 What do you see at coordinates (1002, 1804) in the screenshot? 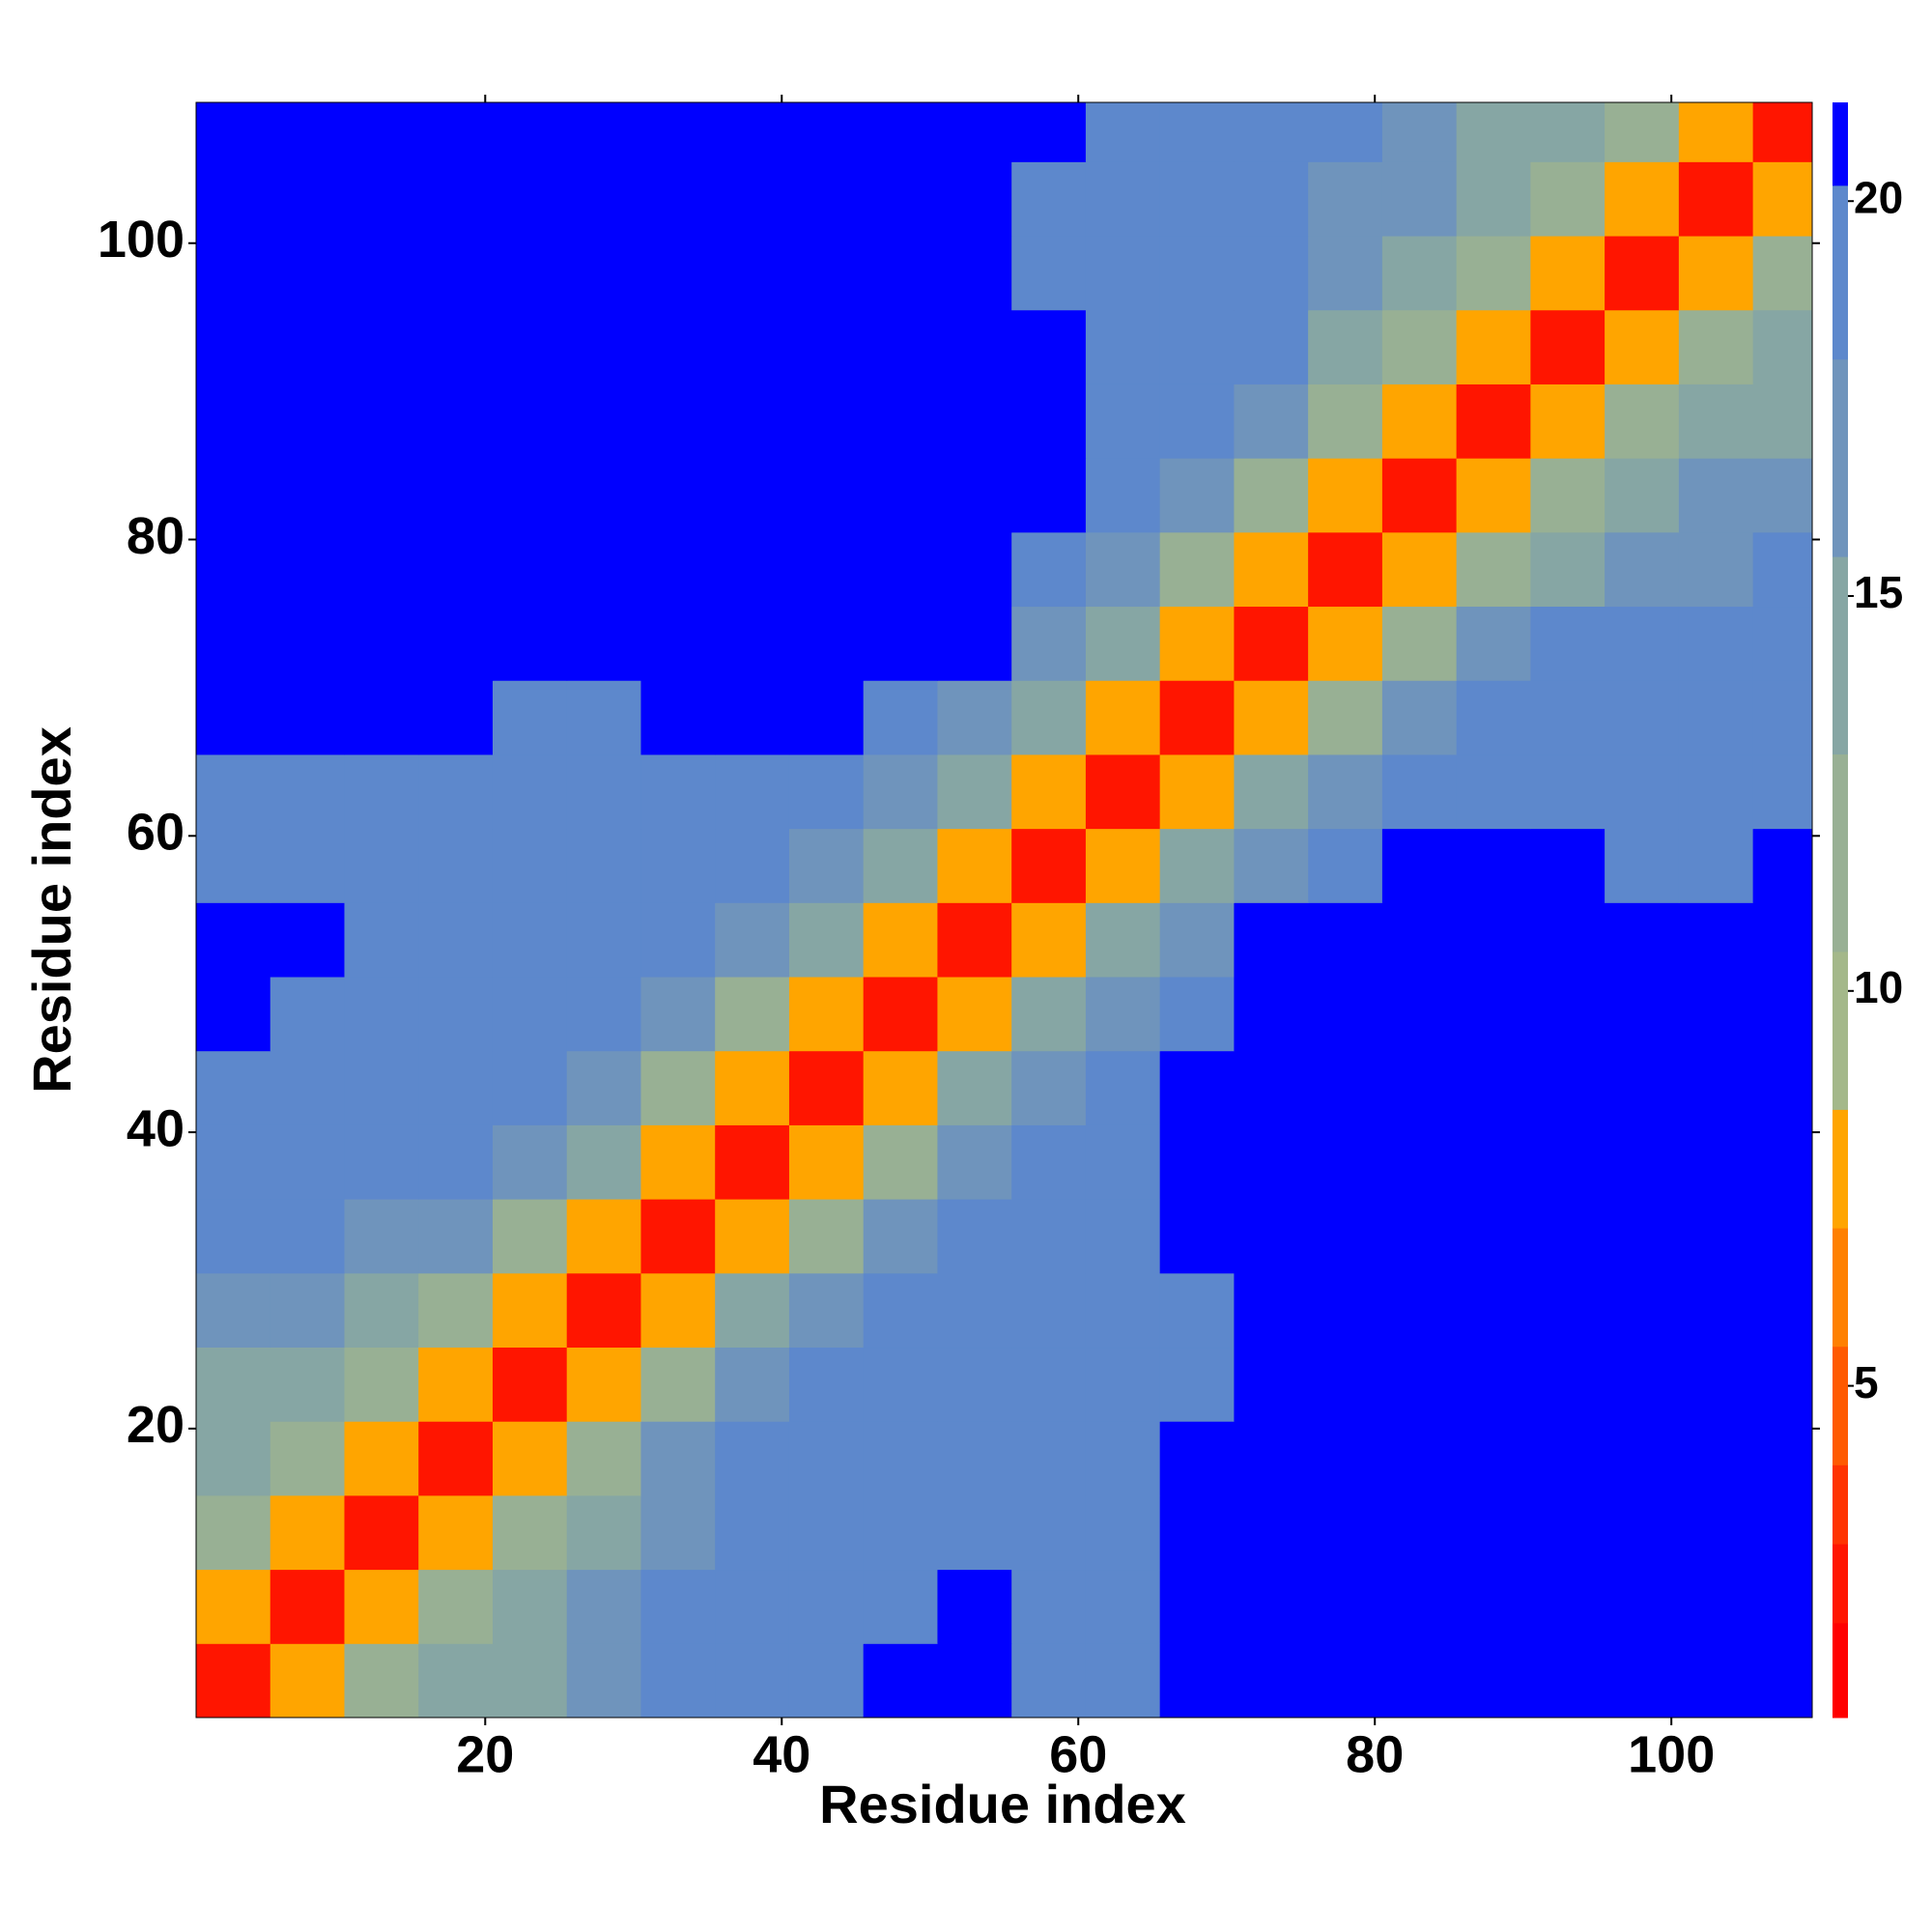
I see `x-axis-title: Residue index` at bounding box center [1002, 1804].